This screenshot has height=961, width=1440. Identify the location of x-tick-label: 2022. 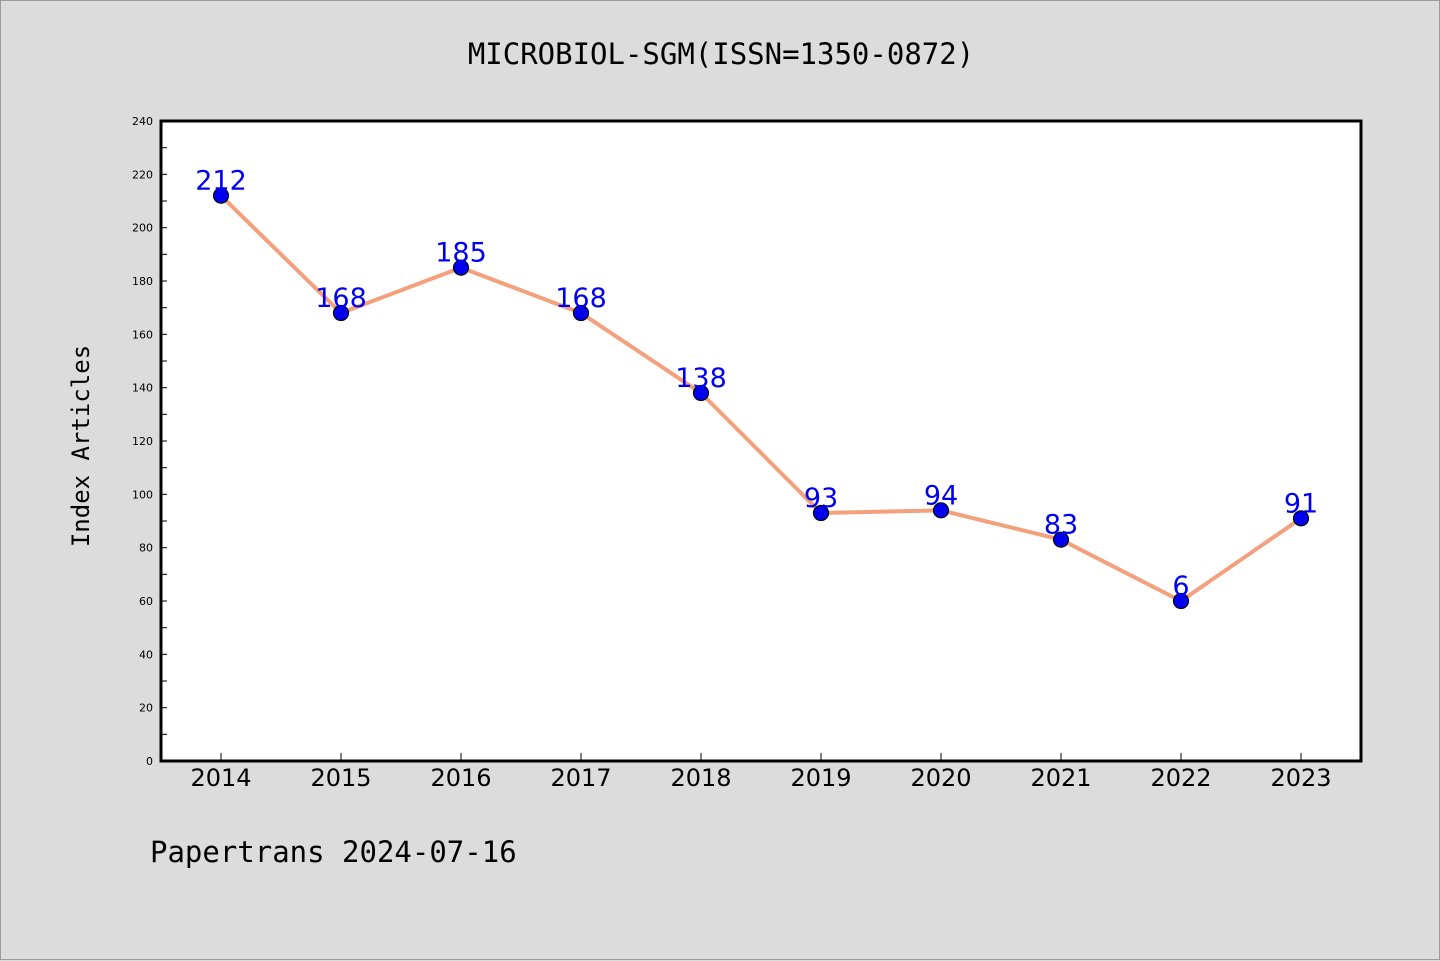
(1180, 778).